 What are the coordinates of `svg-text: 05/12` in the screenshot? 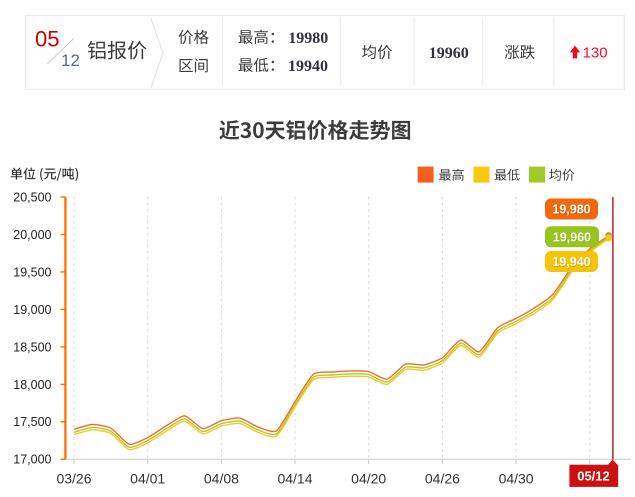 It's located at (593, 476).